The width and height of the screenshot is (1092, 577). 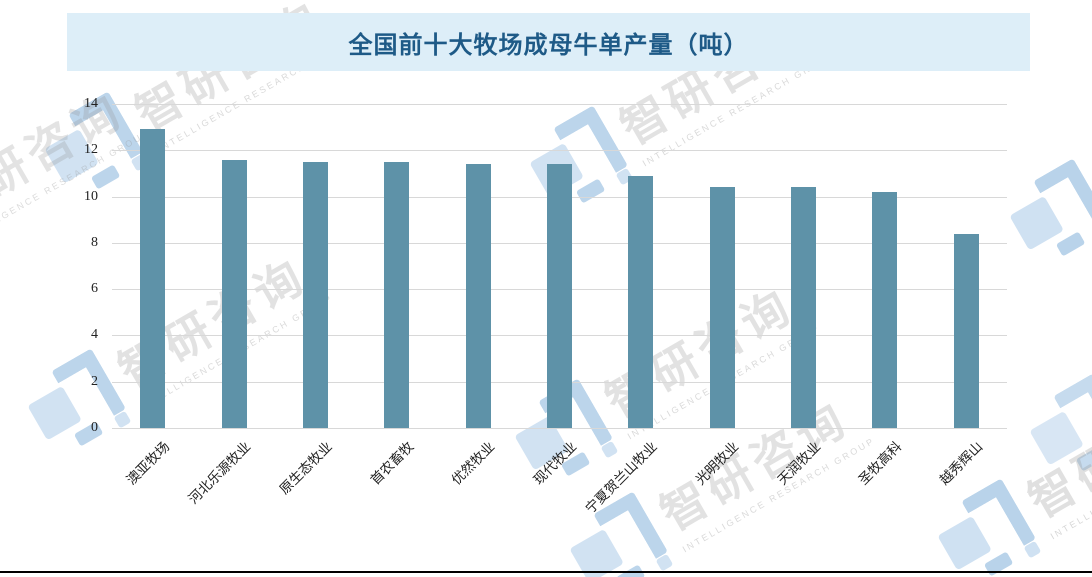 I want to click on bar-光明牧业, so click(x=722, y=307).